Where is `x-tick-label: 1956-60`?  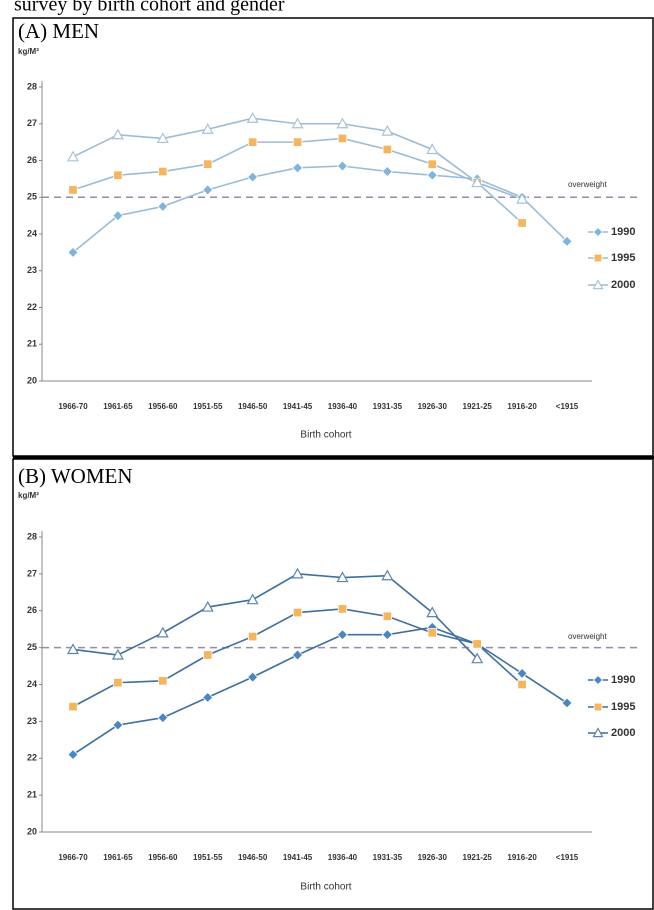
x-tick-label: 1956-60 is located at coordinates (163, 857).